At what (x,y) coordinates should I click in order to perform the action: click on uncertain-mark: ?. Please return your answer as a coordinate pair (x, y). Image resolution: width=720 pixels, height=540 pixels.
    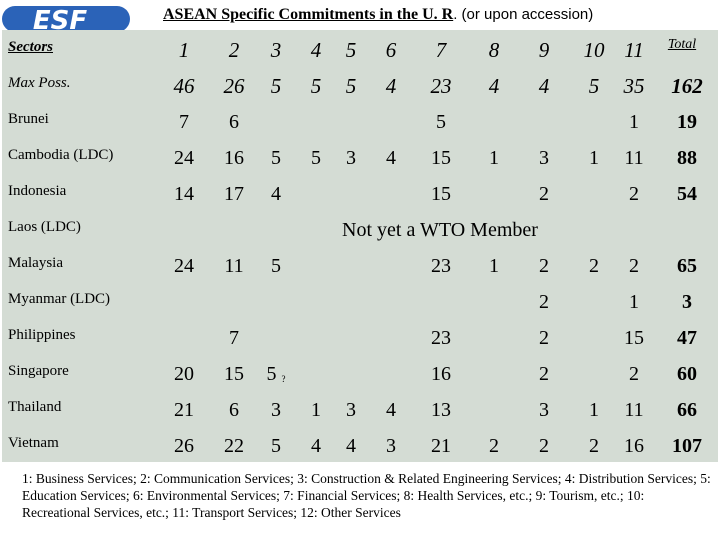
    Looking at the image, I should click on (283, 379).